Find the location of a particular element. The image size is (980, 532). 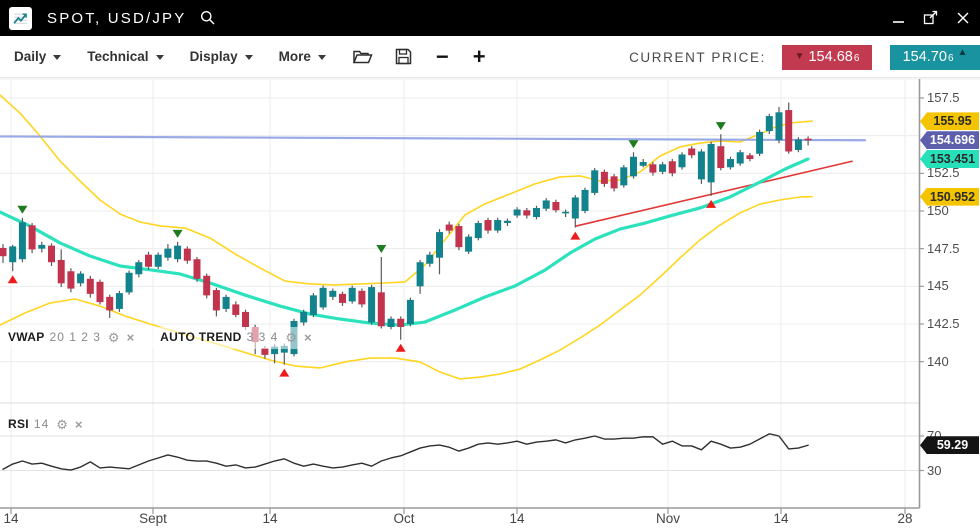

ask-price-value: 154.70 is located at coordinates (924, 57).